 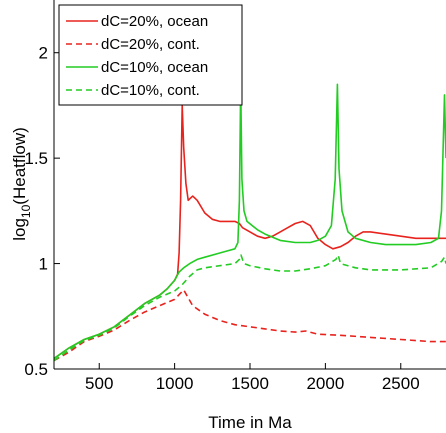 What do you see at coordinates (150, 90) in the screenshot?
I see `legend-label: dC=10%, cont.` at bounding box center [150, 90].